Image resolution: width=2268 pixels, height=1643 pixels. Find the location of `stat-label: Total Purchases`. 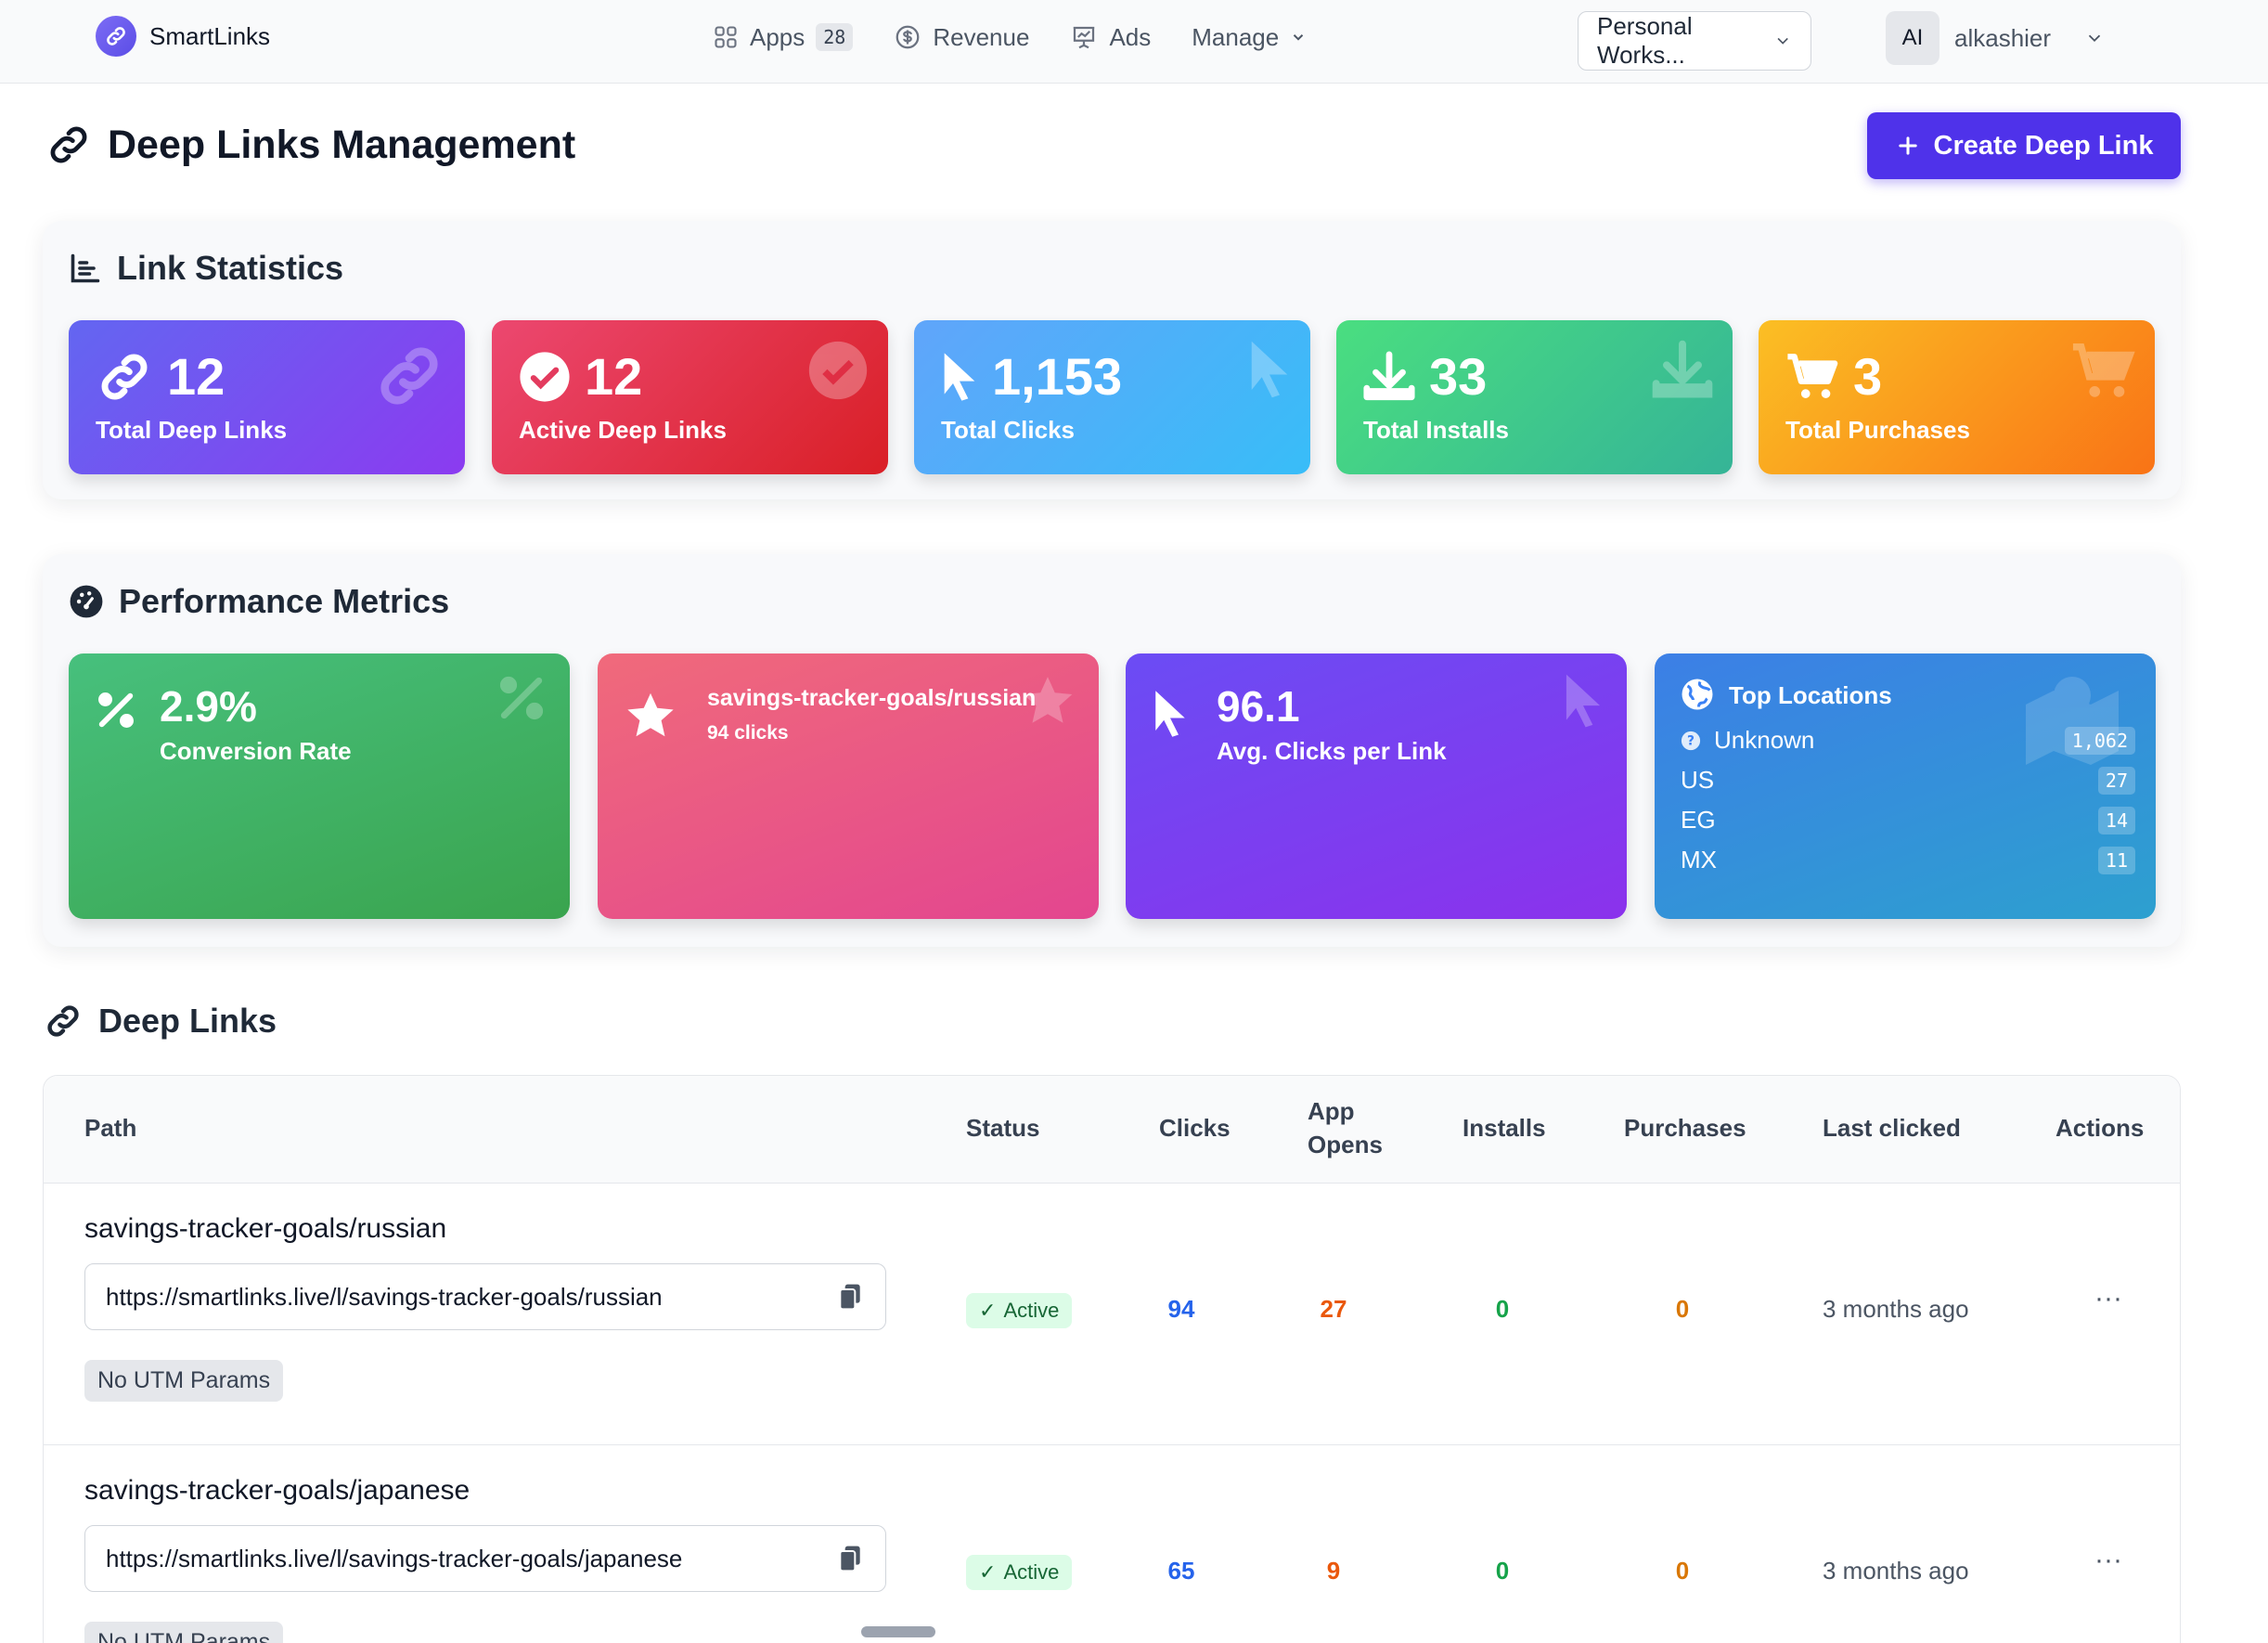

stat-label: Total Purchases is located at coordinates (1877, 430).